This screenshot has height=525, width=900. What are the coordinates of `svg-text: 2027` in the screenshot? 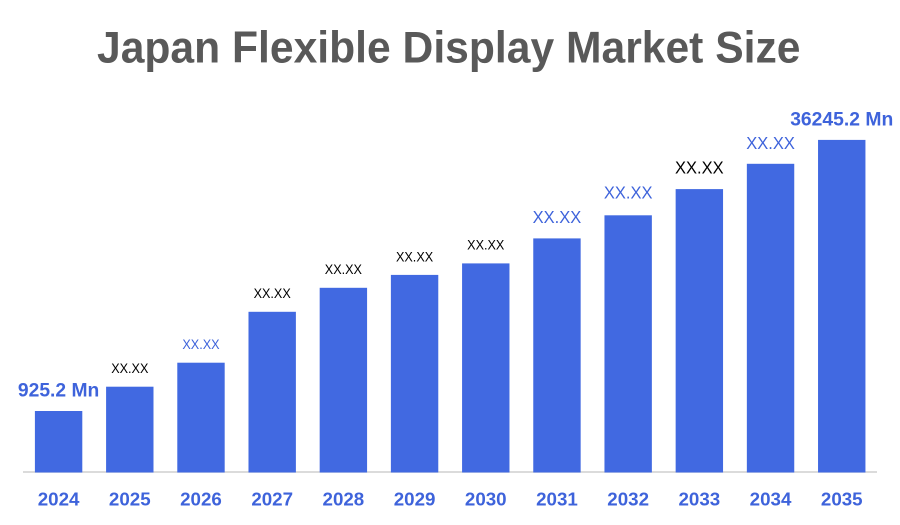 It's located at (272, 498).